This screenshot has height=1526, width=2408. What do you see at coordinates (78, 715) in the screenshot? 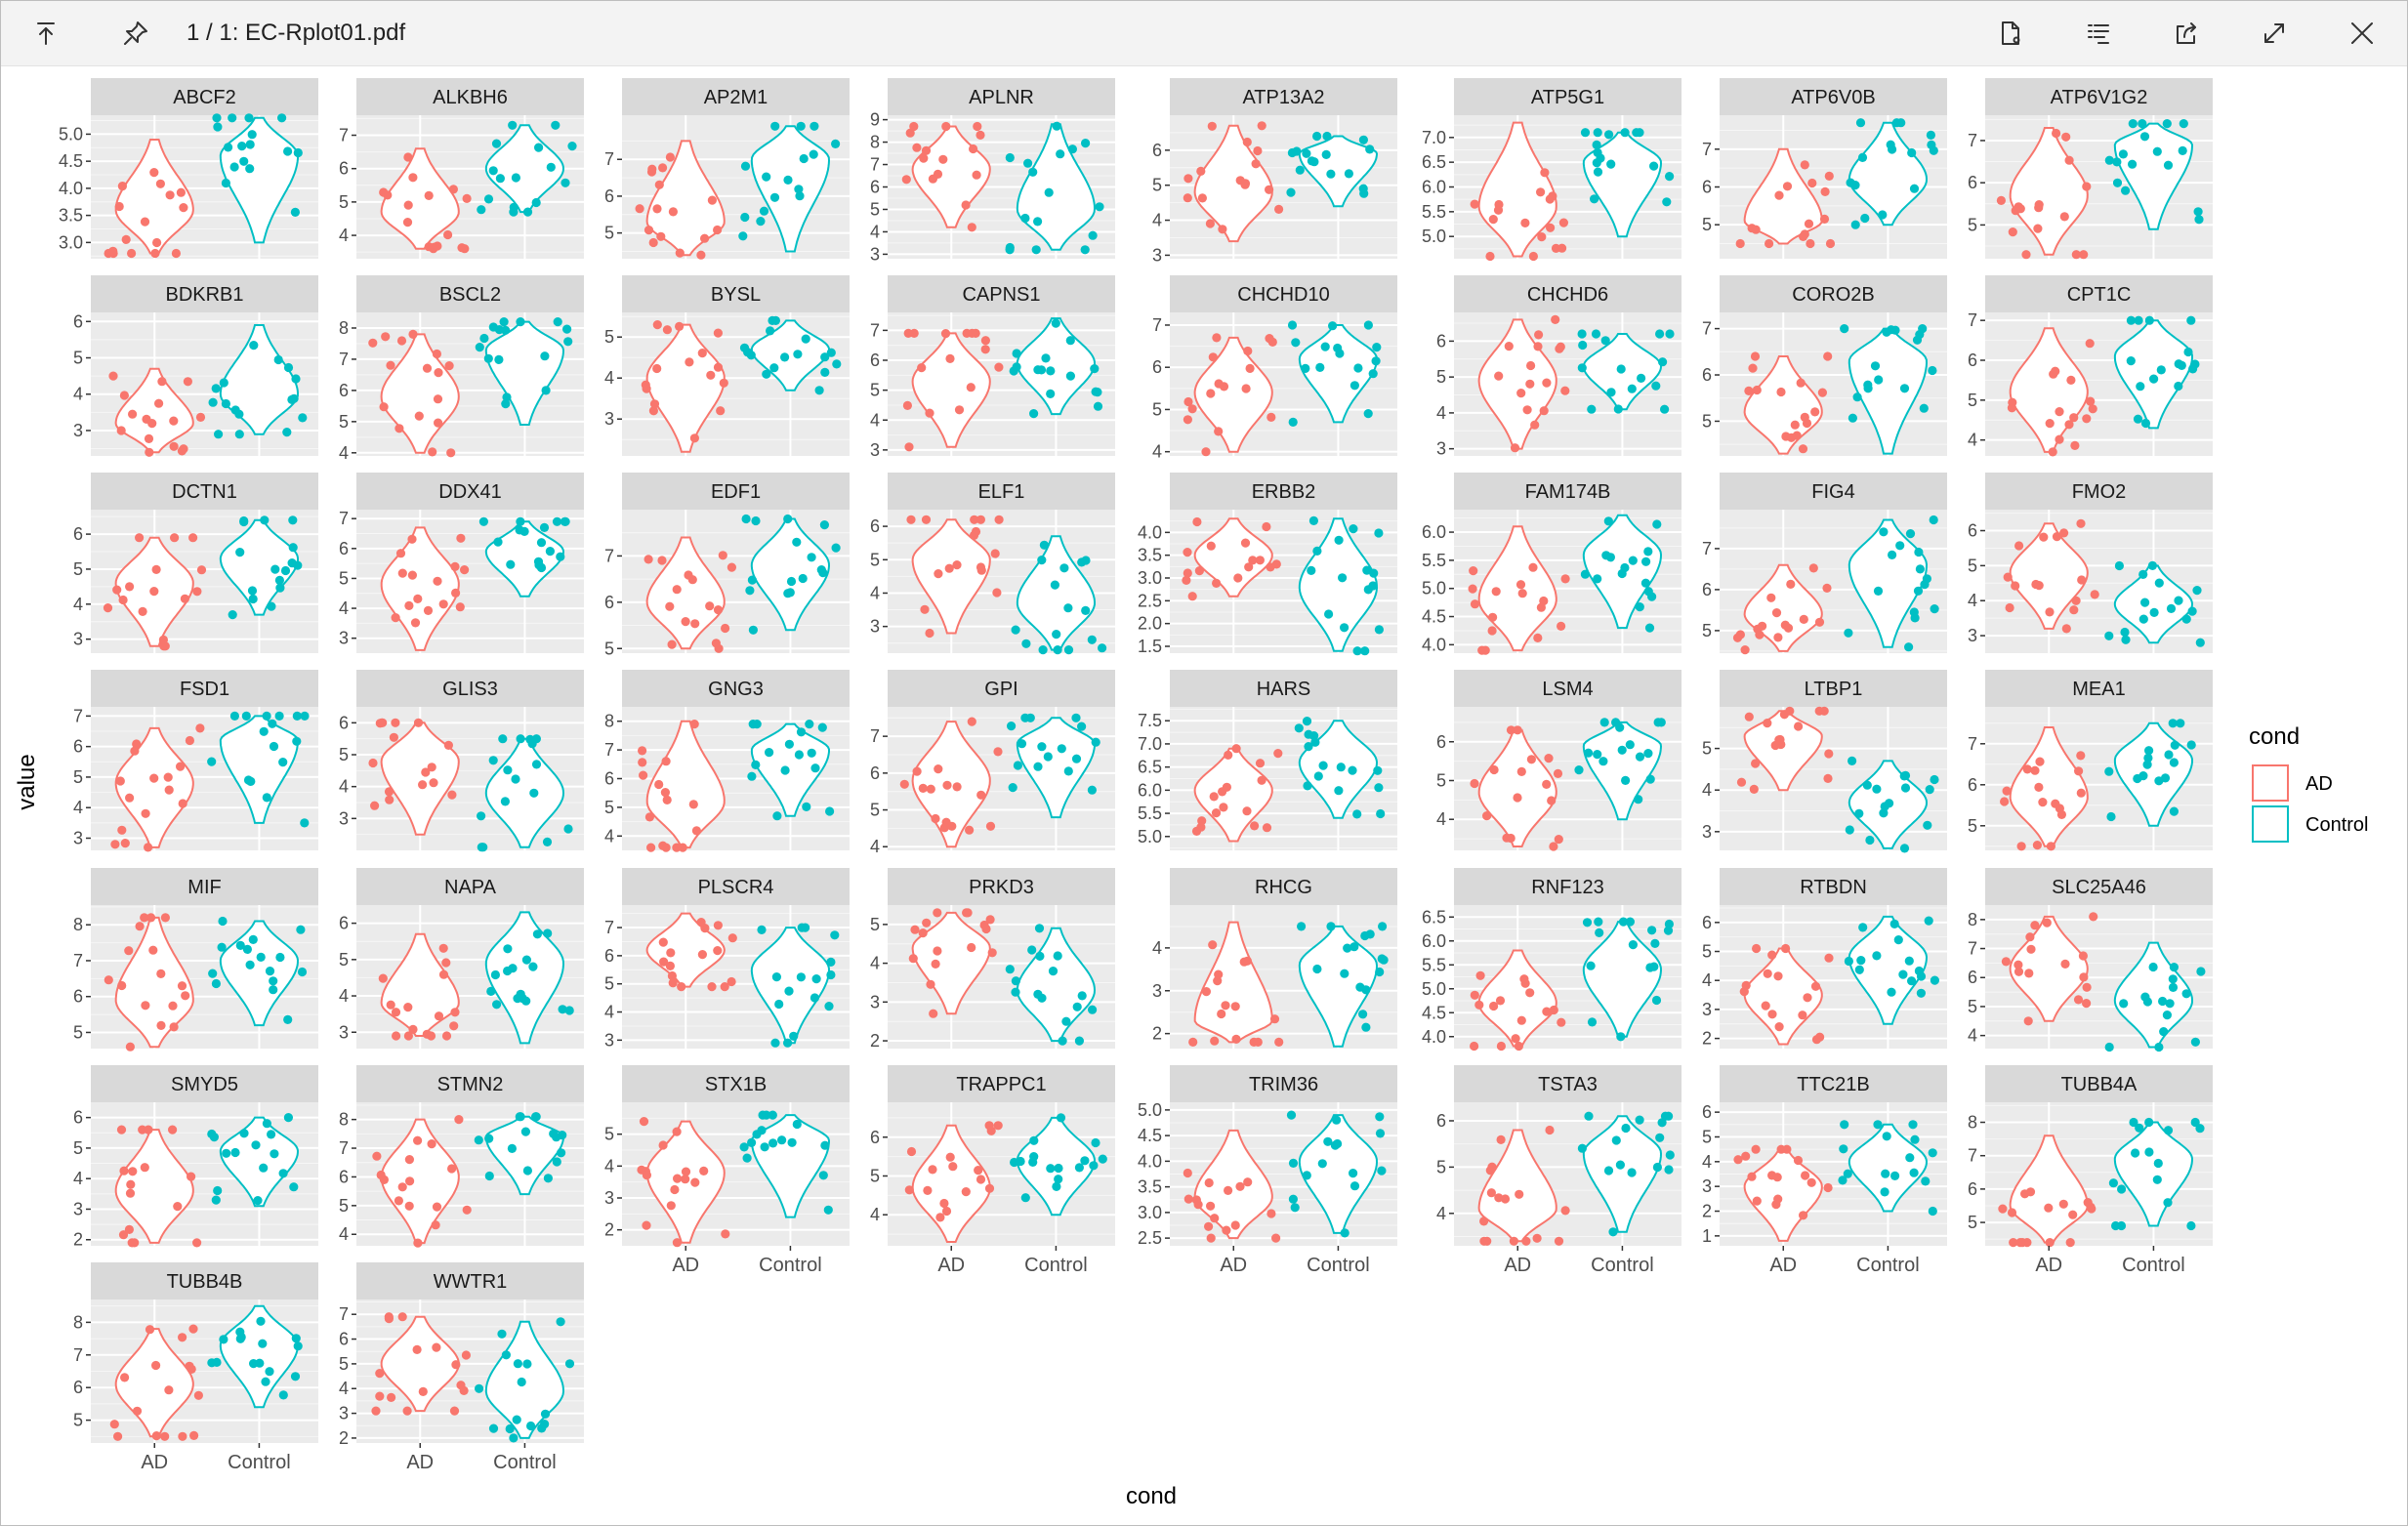
I see `y-tick-label: 7` at bounding box center [78, 715].